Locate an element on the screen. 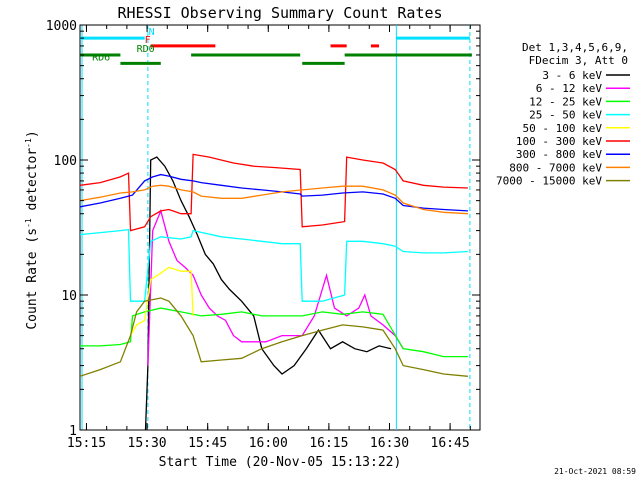  x-tick-label: 15:15 is located at coordinates (86, 443).